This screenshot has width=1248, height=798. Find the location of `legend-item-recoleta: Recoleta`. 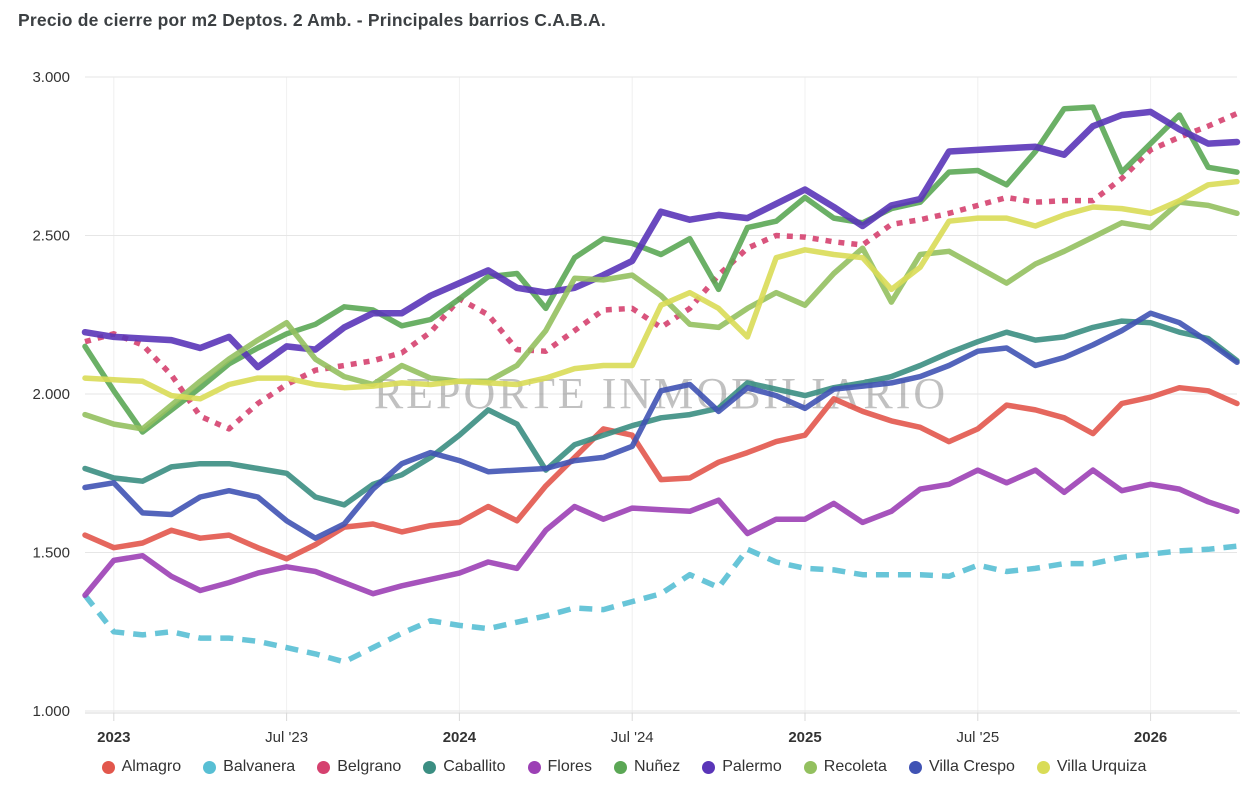

legend-item-recoleta: Recoleta is located at coordinates (845, 767).